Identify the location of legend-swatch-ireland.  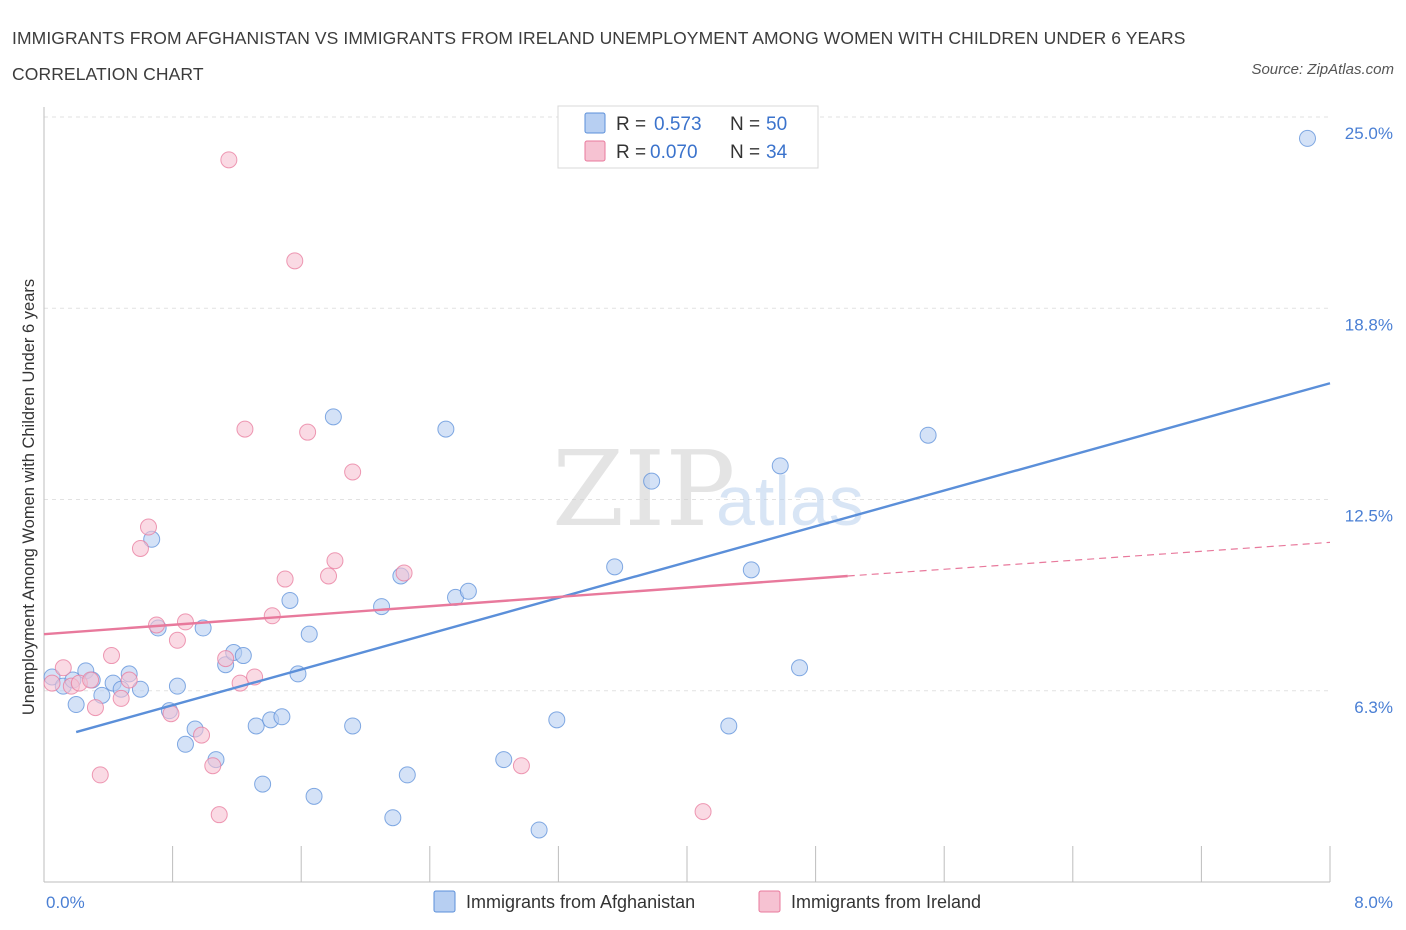
(595, 151).